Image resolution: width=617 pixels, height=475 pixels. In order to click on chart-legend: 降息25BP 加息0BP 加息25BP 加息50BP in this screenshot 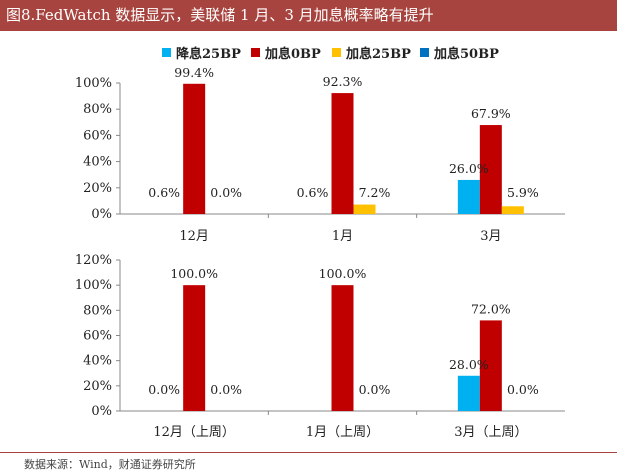, I will do `click(308, 52)`.